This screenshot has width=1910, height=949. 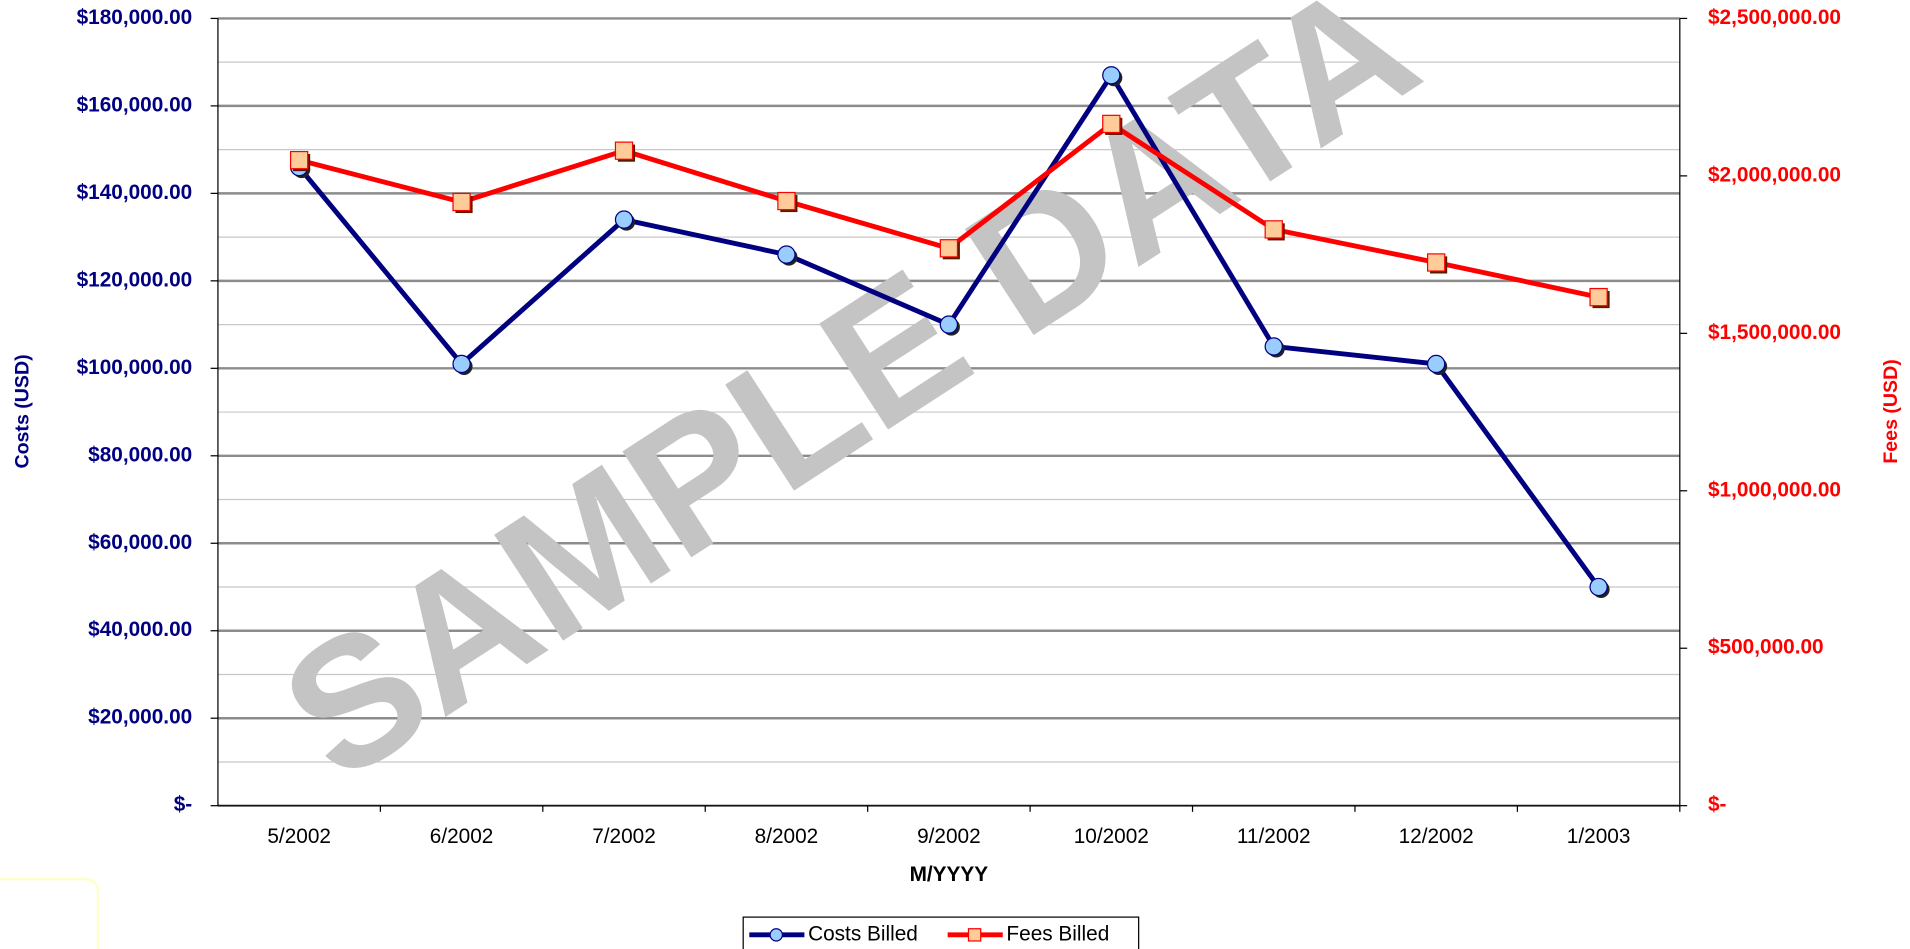 What do you see at coordinates (1774, 489) in the screenshot?
I see `y2-tick-label: $1,000,000.00` at bounding box center [1774, 489].